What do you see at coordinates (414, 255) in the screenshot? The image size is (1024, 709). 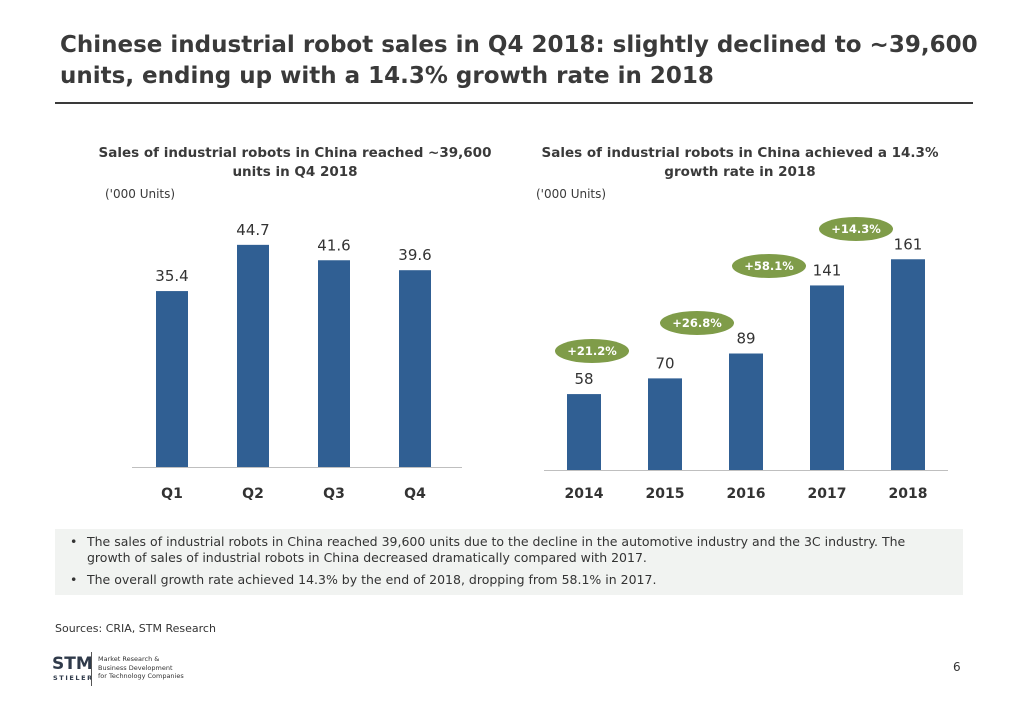 I see `data-label: 39.6` at bounding box center [414, 255].